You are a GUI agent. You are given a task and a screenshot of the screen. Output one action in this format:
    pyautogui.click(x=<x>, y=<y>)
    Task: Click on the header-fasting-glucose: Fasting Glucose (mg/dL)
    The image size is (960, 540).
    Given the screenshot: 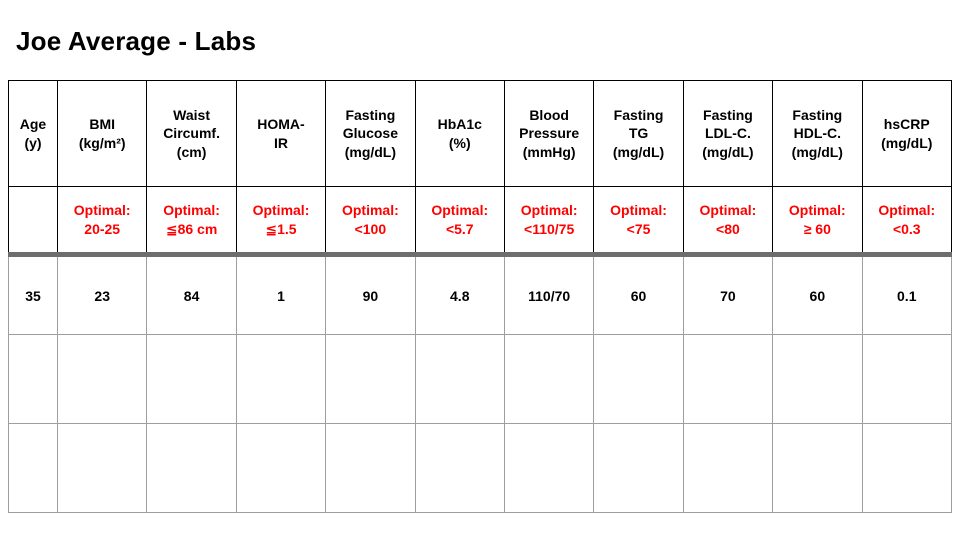 What is the action you would take?
    pyautogui.click(x=370, y=133)
    